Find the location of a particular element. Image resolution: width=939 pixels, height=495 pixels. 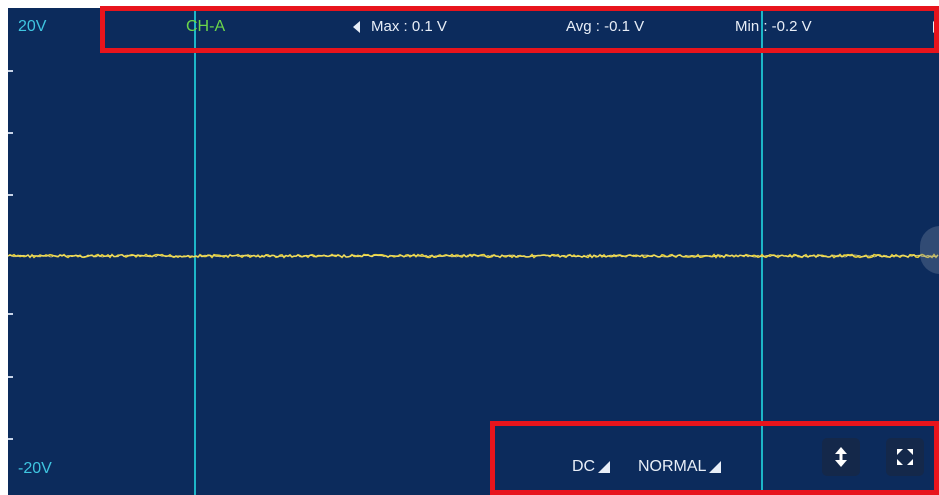

fullscreen-button is located at coordinates (905, 457).